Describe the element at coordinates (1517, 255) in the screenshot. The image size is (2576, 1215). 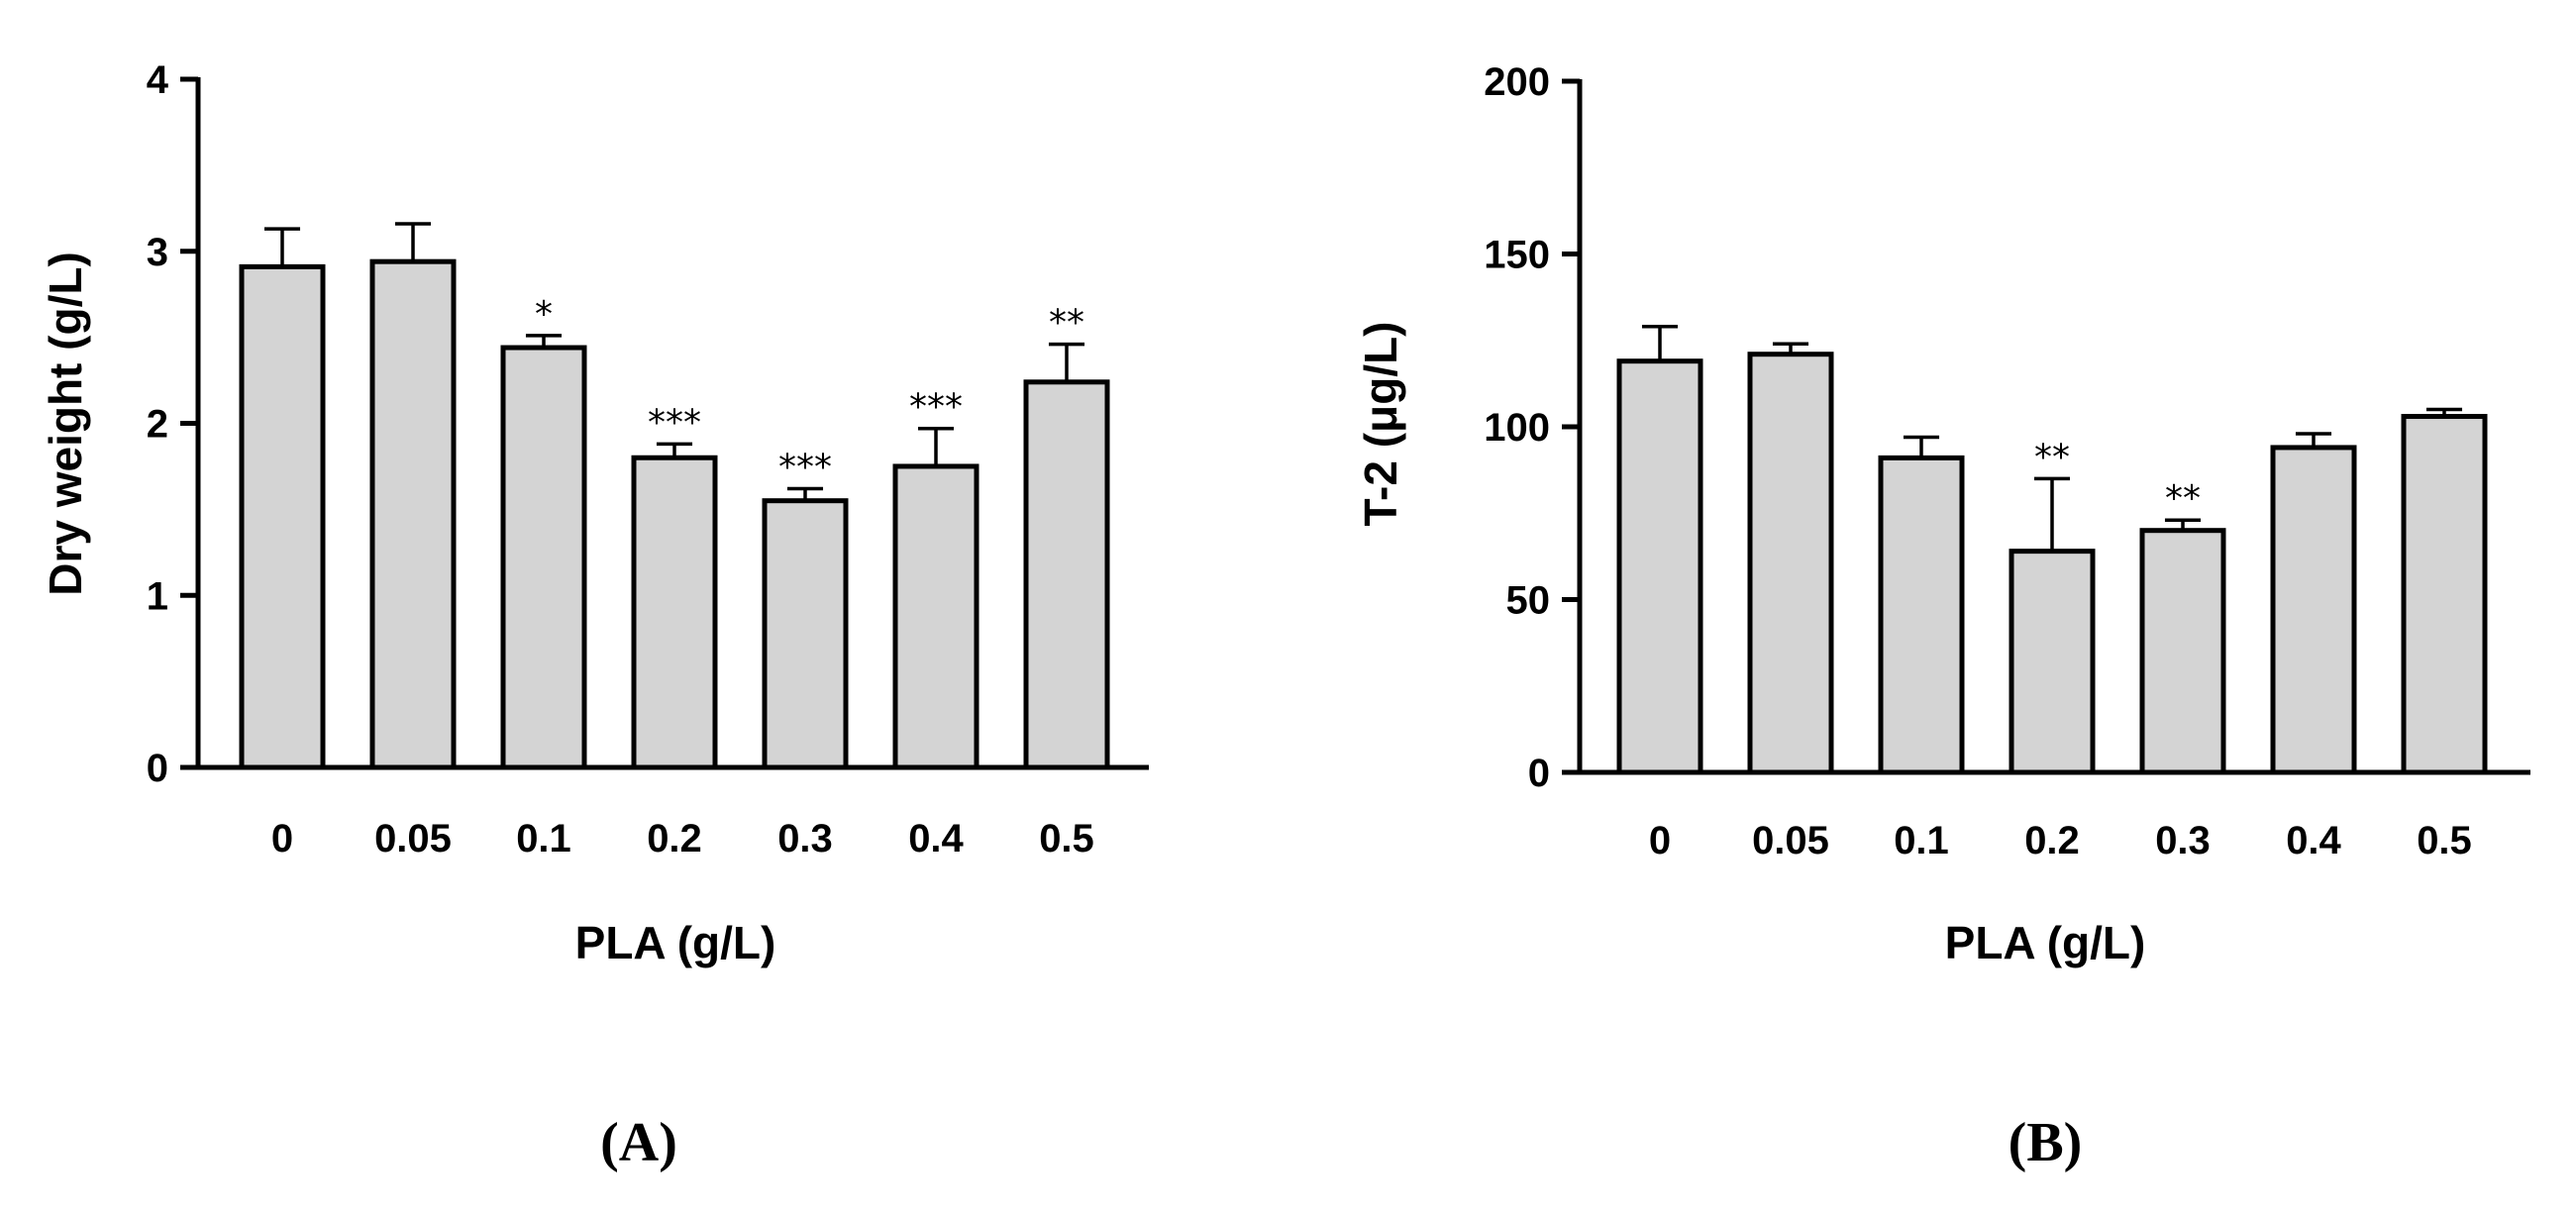
I see `chart-1-y-tick-label-3: 150` at that location.